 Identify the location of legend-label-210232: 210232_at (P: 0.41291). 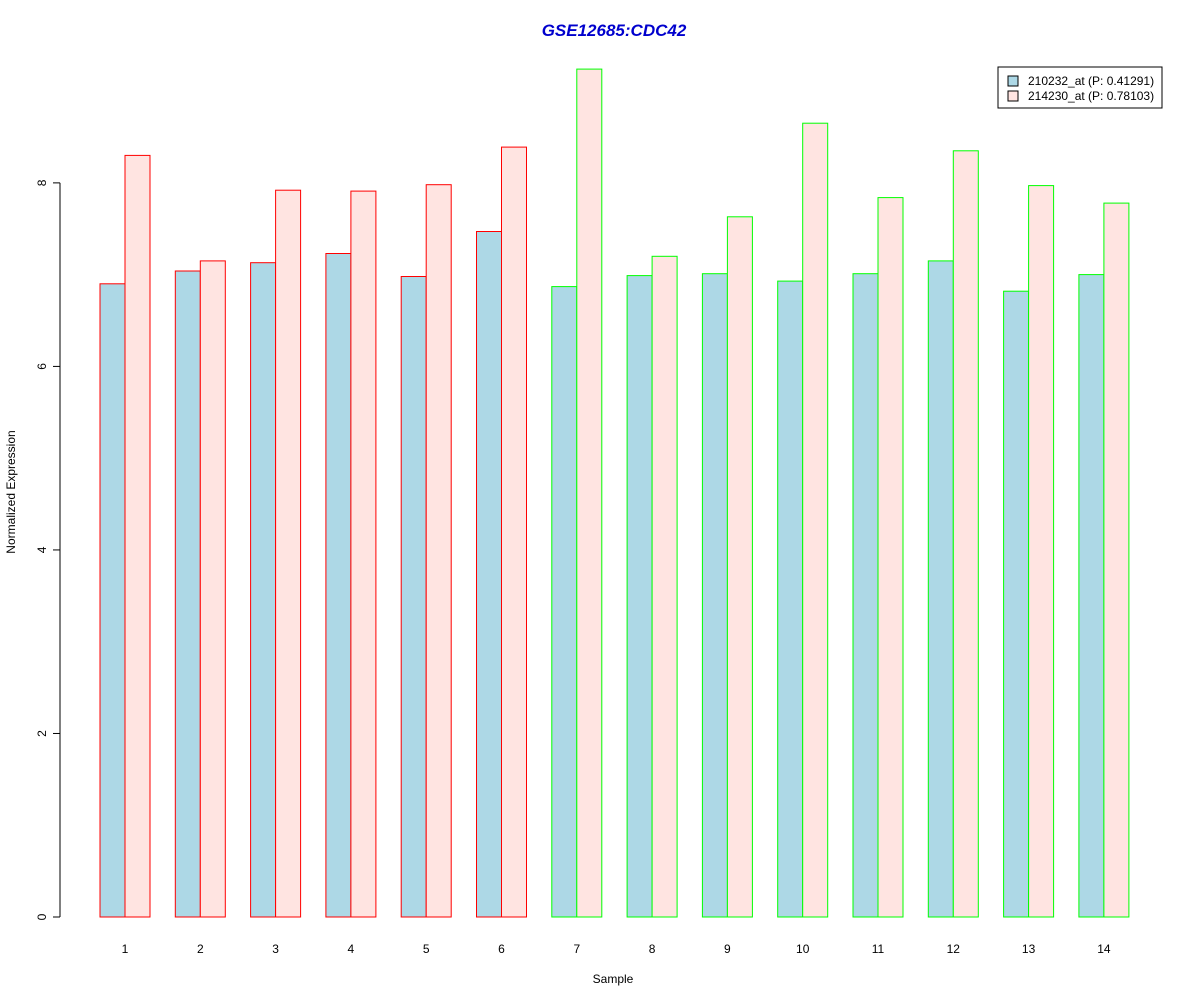
(1091, 81).